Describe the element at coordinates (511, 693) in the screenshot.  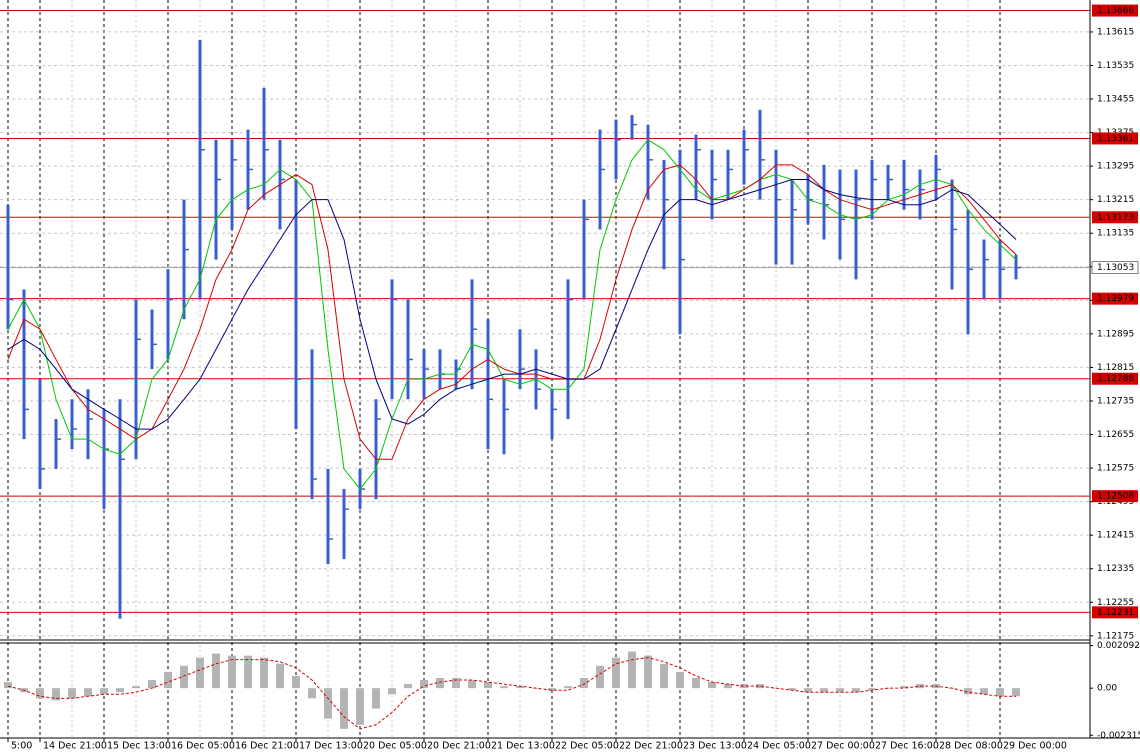
I see `signal-line` at that location.